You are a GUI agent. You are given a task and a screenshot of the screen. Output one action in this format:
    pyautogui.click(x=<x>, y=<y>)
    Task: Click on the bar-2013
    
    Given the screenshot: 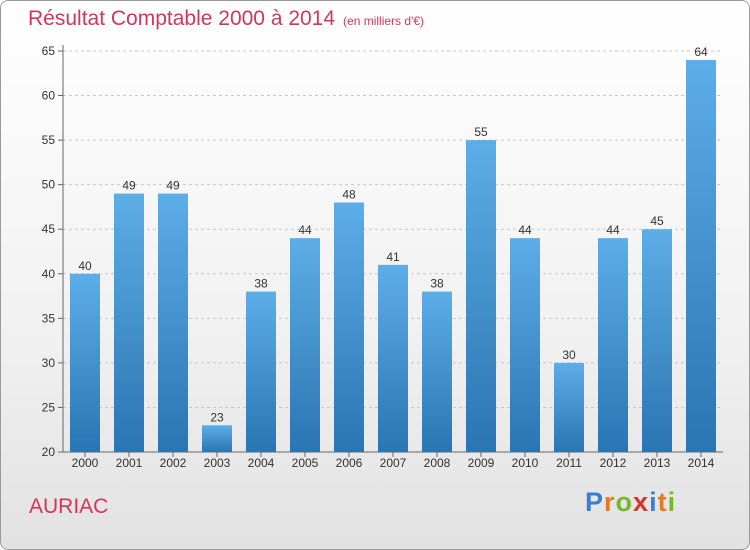 What is the action you would take?
    pyautogui.click(x=657, y=340)
    